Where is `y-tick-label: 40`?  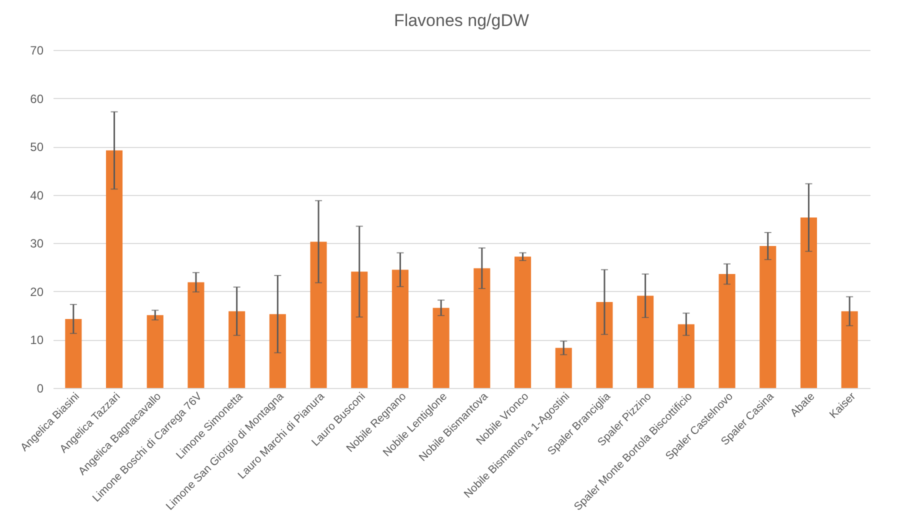 y-tick-label: 40 is located at coordinates (37, 195).